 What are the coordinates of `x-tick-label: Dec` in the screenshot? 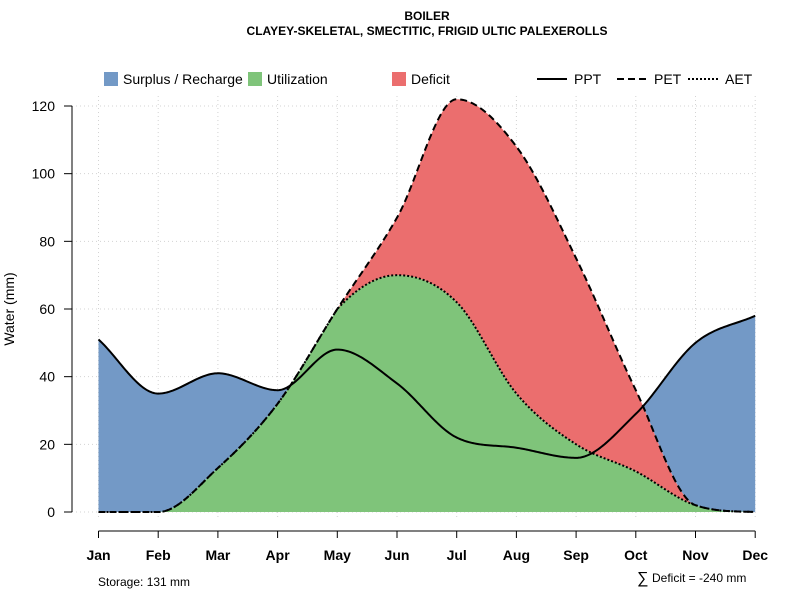 It's located at (755, 555).